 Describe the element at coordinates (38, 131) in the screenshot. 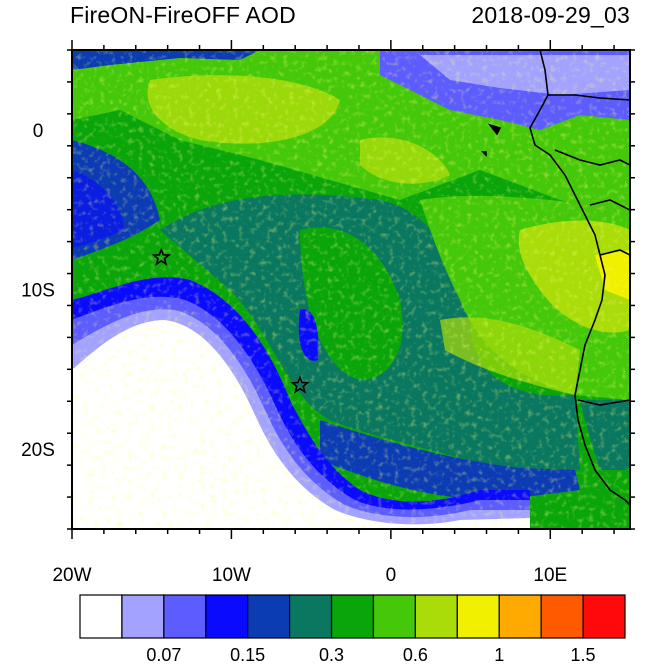

I see `y-tick-label: 0` at that location.